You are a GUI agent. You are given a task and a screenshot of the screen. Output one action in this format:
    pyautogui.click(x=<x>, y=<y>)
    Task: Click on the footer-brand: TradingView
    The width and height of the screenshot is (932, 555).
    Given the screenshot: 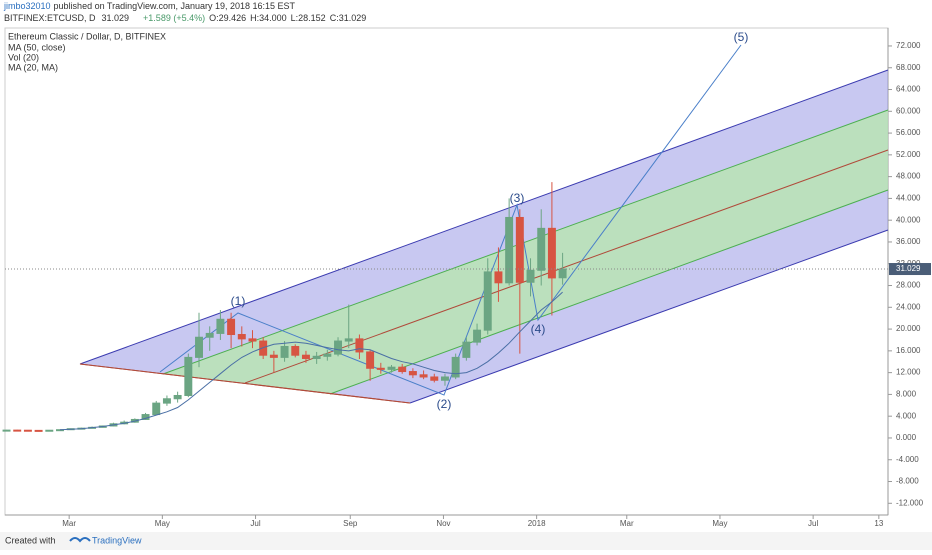 What is the action you would take?
    pyautogui.click(x=117, y=540)
    